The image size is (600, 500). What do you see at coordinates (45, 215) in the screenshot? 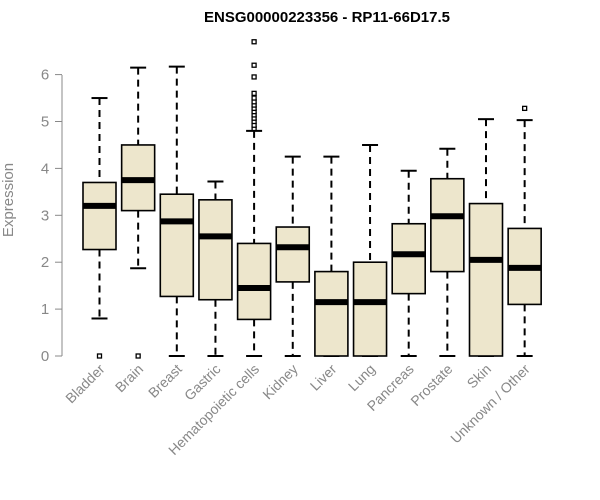
I see `y-tick-label: 3` at bounding box center [45, 215].